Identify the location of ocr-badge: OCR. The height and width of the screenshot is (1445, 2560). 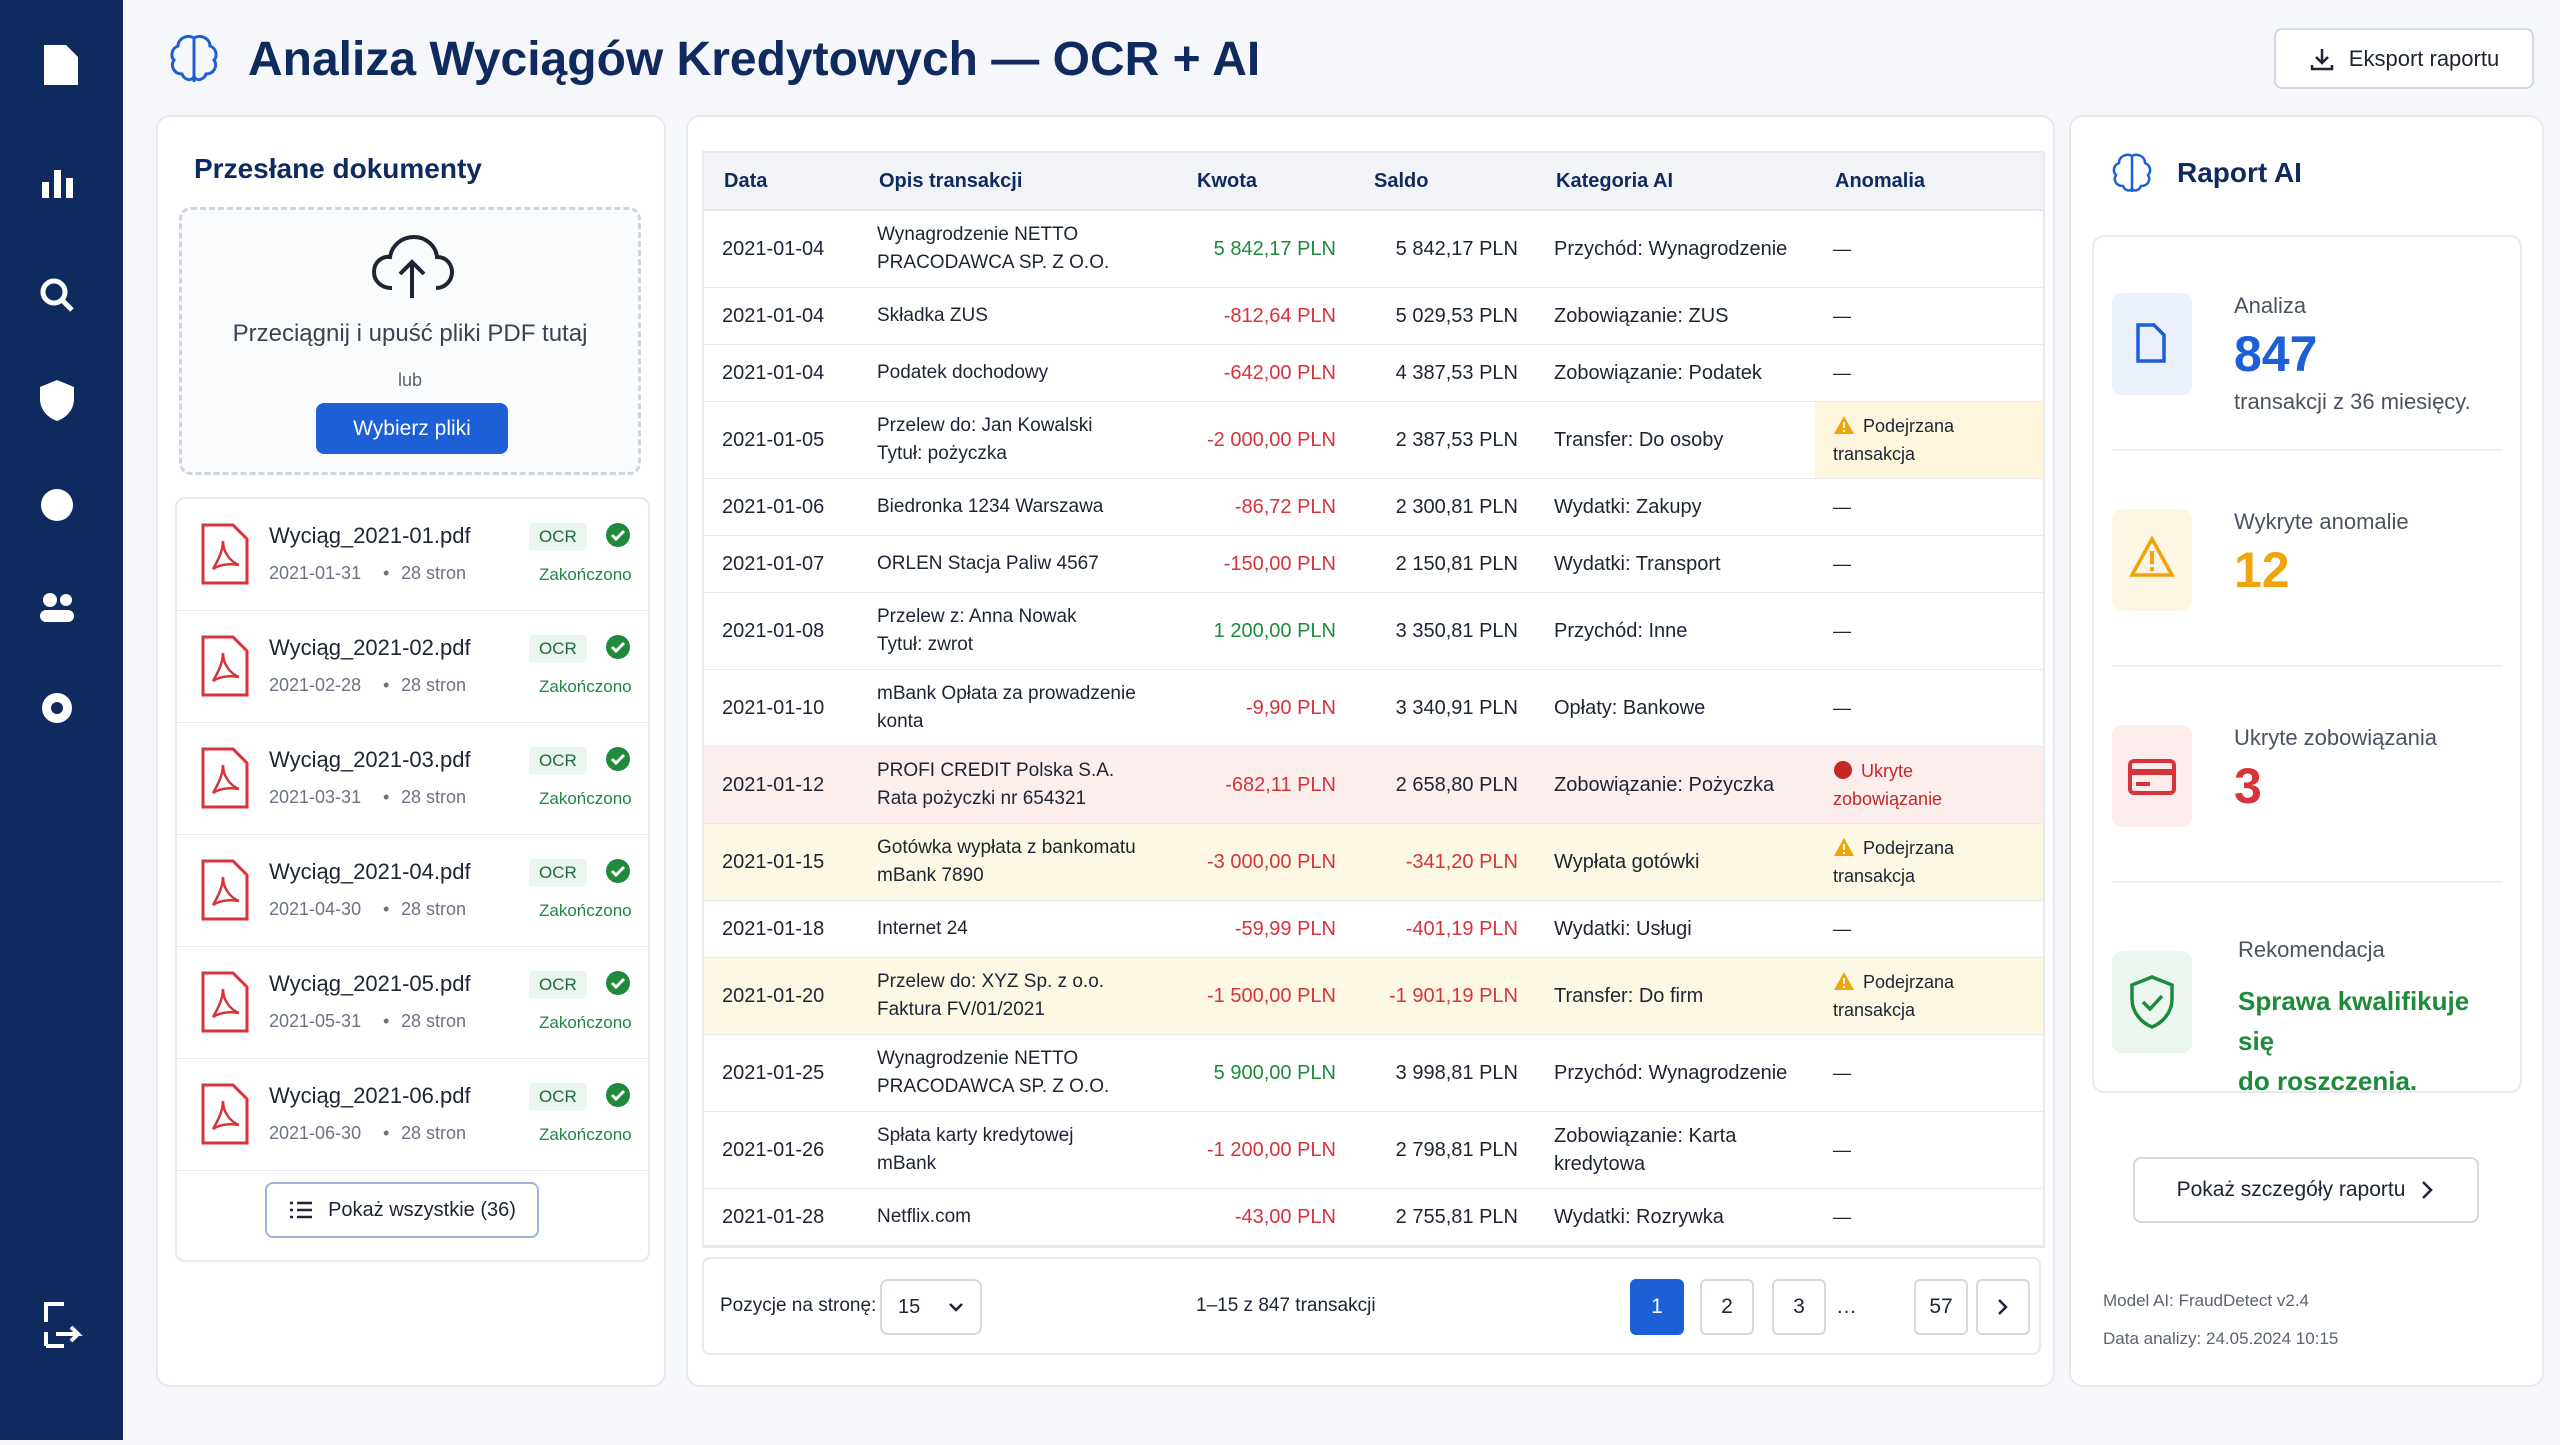
(558, 537).